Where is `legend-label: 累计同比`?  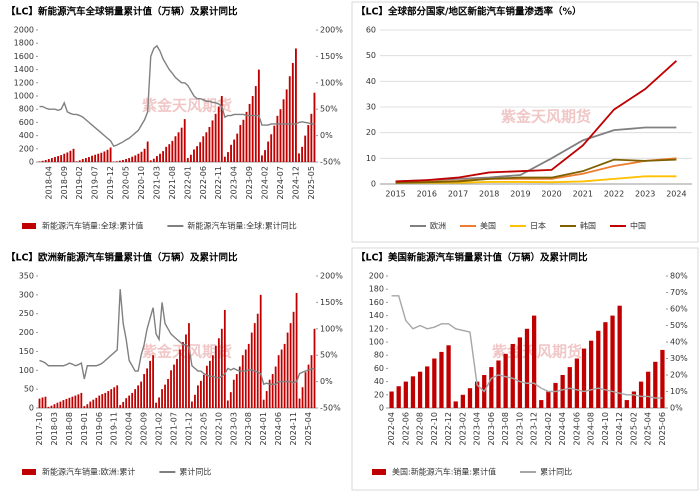 legend-label: 累计同比 is located at coordinates (556, 472).